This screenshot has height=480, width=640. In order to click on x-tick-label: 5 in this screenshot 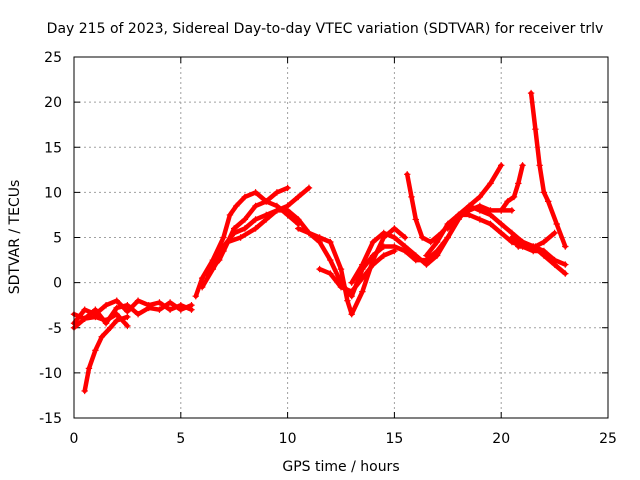, I will do `click(180, 439)`.